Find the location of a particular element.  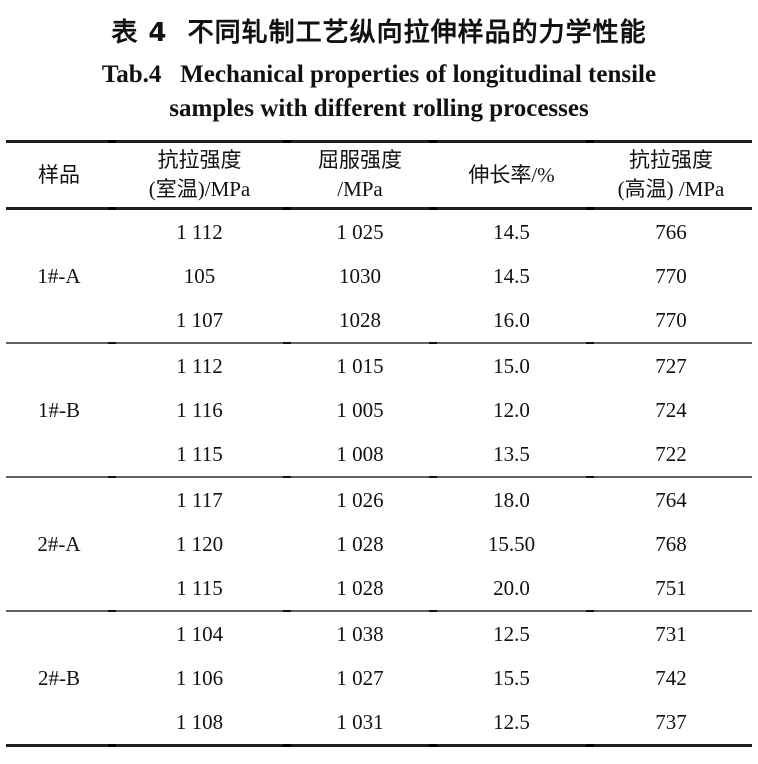

cell-tensile-ht: 742 is located at coordinates (671, 677).